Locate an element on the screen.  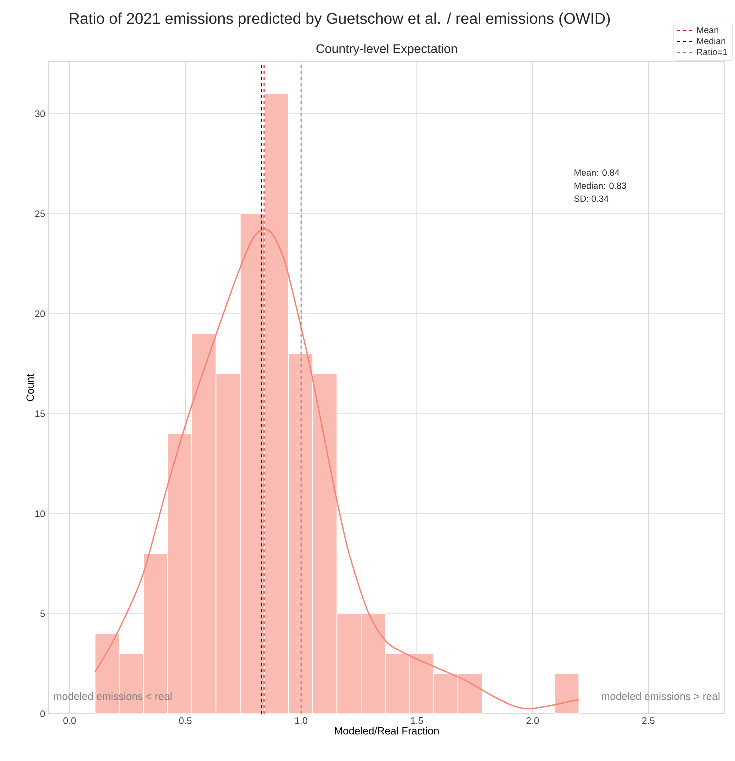
y-tick-label: 30 is located at coordinates (40, 114).